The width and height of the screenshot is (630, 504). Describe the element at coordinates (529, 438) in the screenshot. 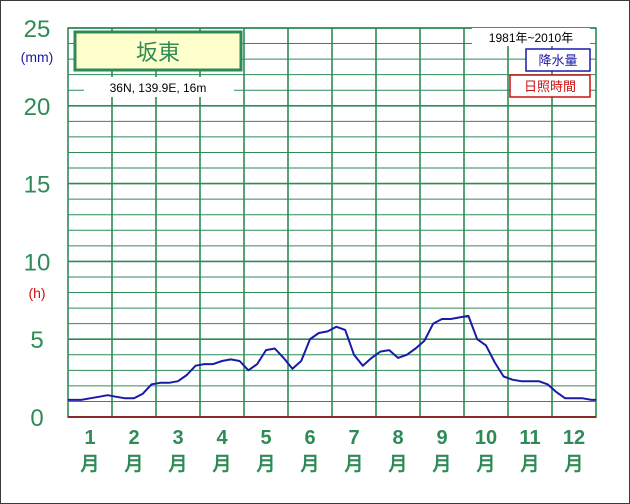

I see `month-number-label: 11` at that location.